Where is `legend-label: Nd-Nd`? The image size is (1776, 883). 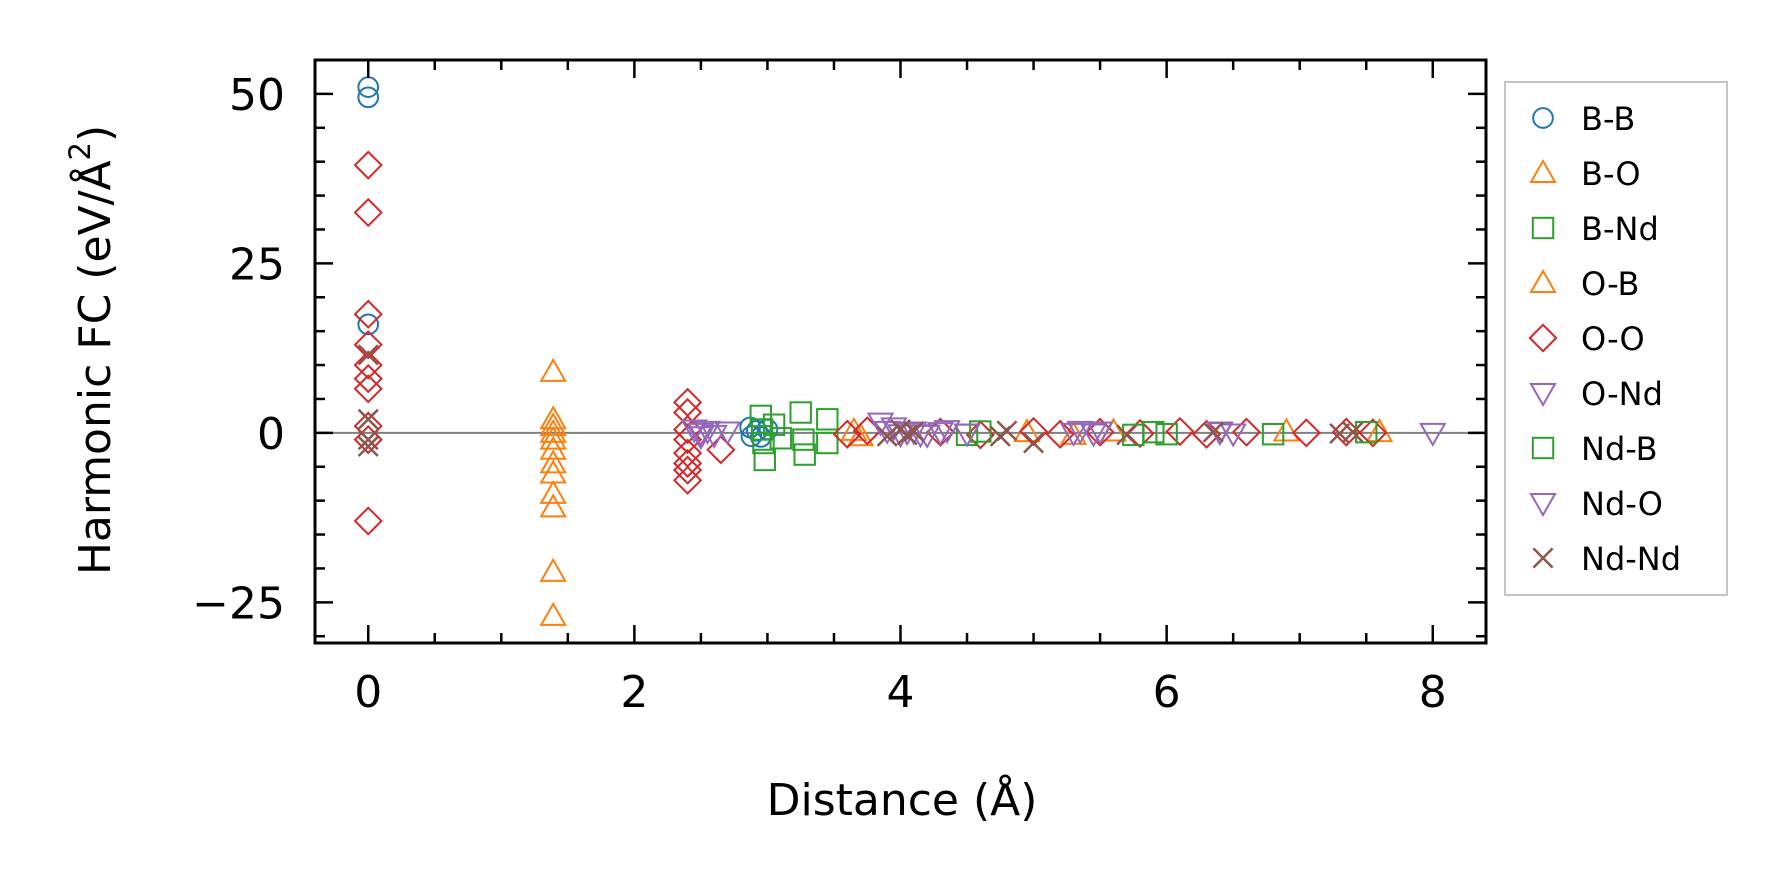
legend-label: Nd-Nd is located at coordinates (1631, 559).